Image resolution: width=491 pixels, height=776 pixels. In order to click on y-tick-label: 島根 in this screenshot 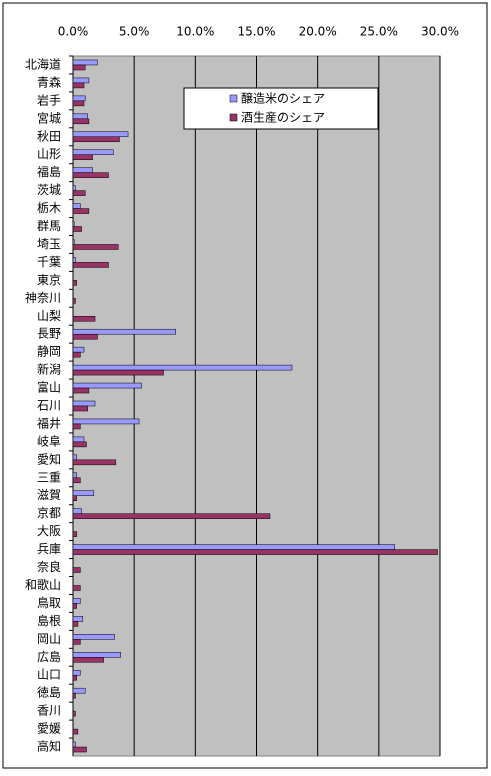, I will do `click(49, 620)`.